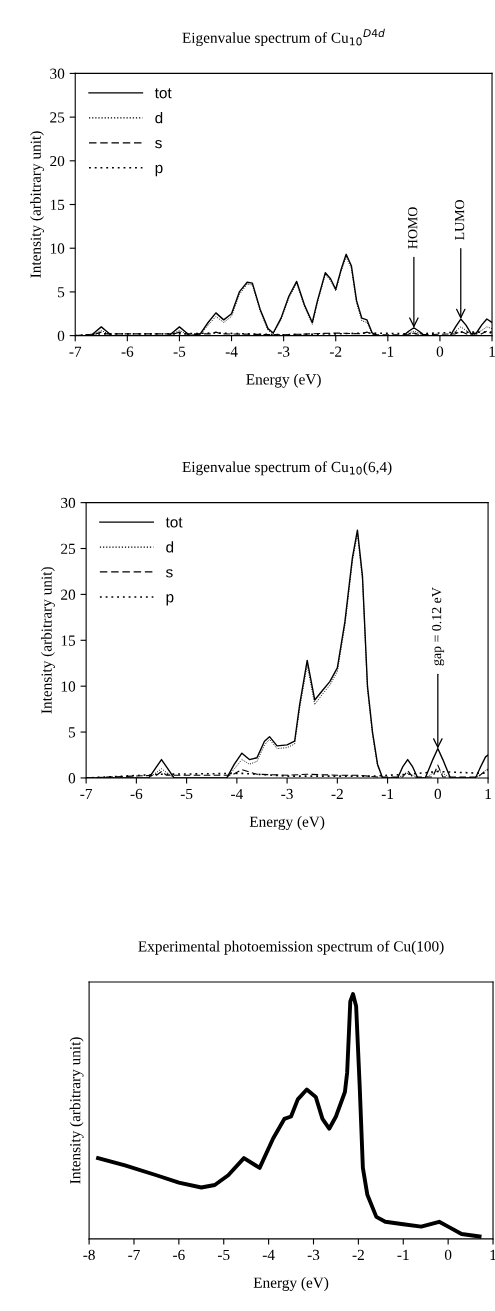  What do you see at coordinates (283, 37) in the screenshot?
I see `chart-title: Eigenvalue spectrum of Cu$_{10}$$^{D4d}$` at bounding box center [283, 37].